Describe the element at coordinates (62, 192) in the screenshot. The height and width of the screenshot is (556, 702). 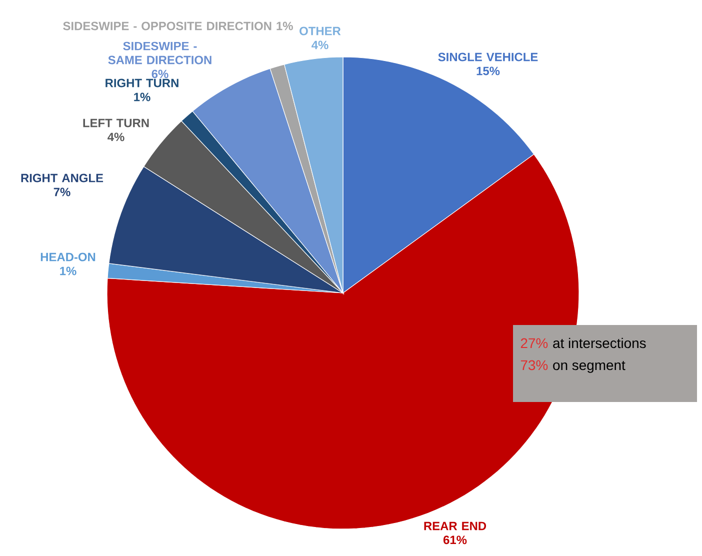
I see `data-label: 7%` at that location.